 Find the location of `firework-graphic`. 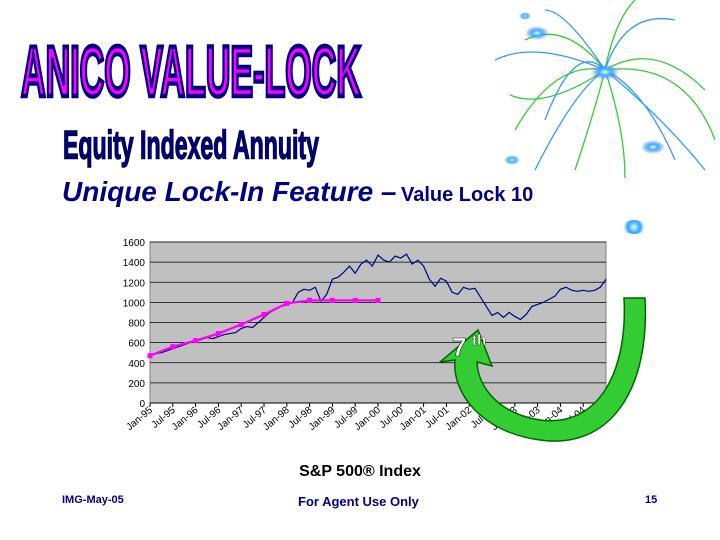

firework-graphic is located at coordinates (605, 89).